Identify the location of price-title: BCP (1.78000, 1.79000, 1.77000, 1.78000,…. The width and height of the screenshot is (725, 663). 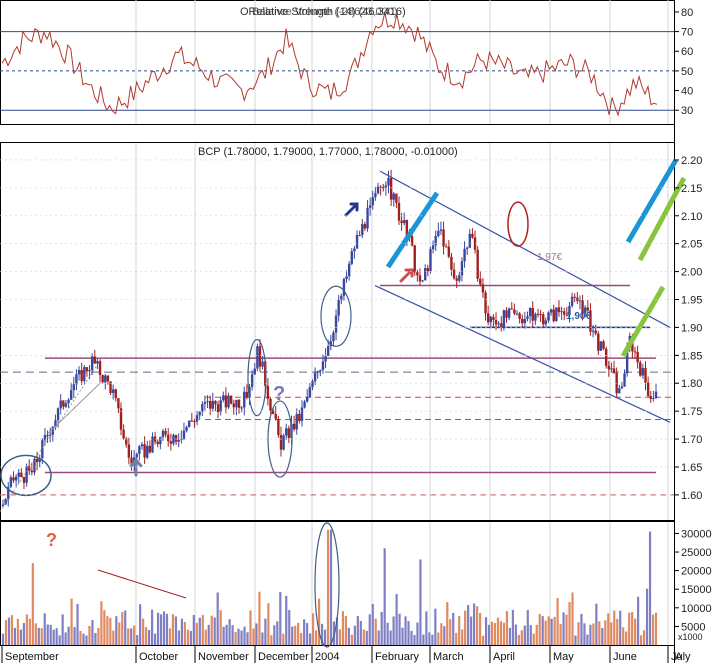
(328, 152).